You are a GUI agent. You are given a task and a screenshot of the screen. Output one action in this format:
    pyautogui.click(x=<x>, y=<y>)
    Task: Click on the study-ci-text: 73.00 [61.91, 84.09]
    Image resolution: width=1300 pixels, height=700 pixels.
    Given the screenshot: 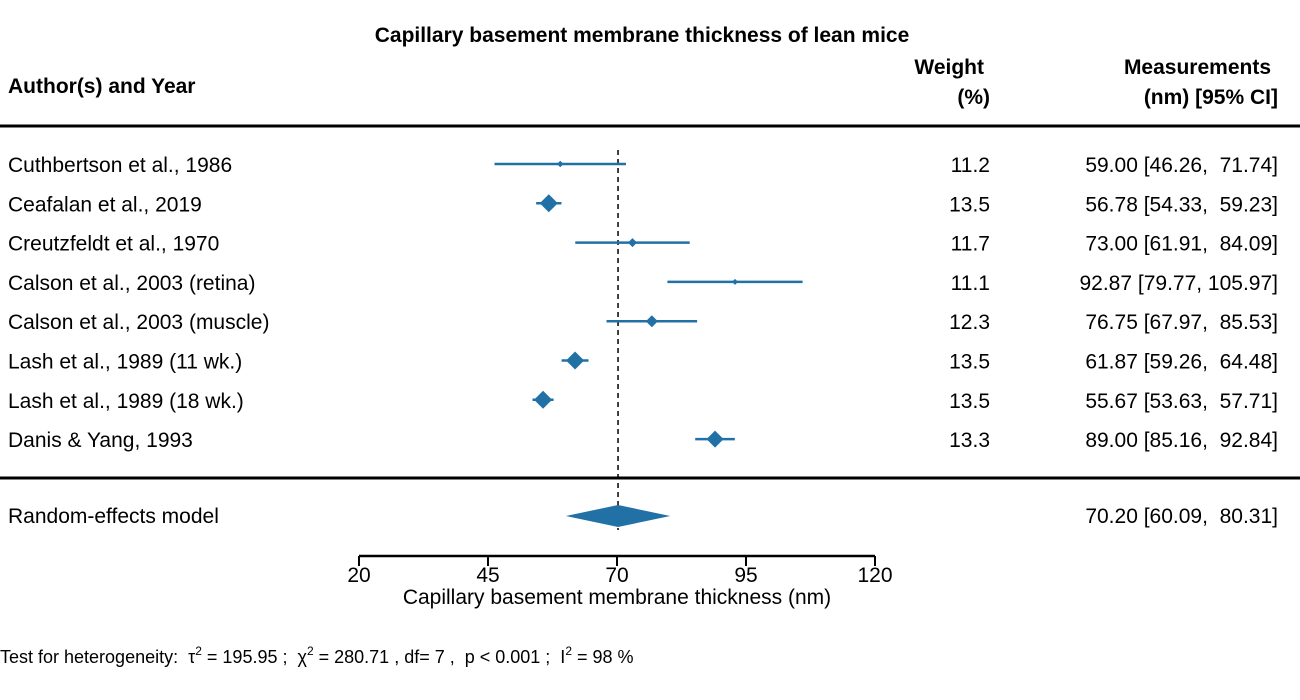 What is the action you would take?
    pyautogui.click(x=1181, y=244)
    